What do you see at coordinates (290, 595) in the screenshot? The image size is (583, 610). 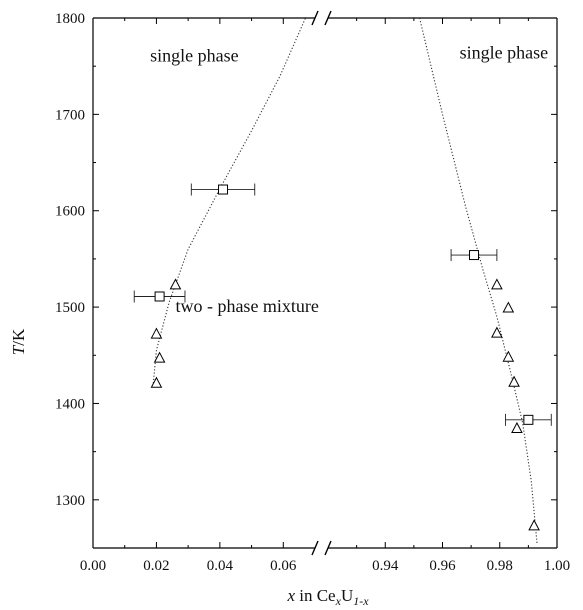 I see `x-axis-title-var: x` at bounding box center [290, 595].